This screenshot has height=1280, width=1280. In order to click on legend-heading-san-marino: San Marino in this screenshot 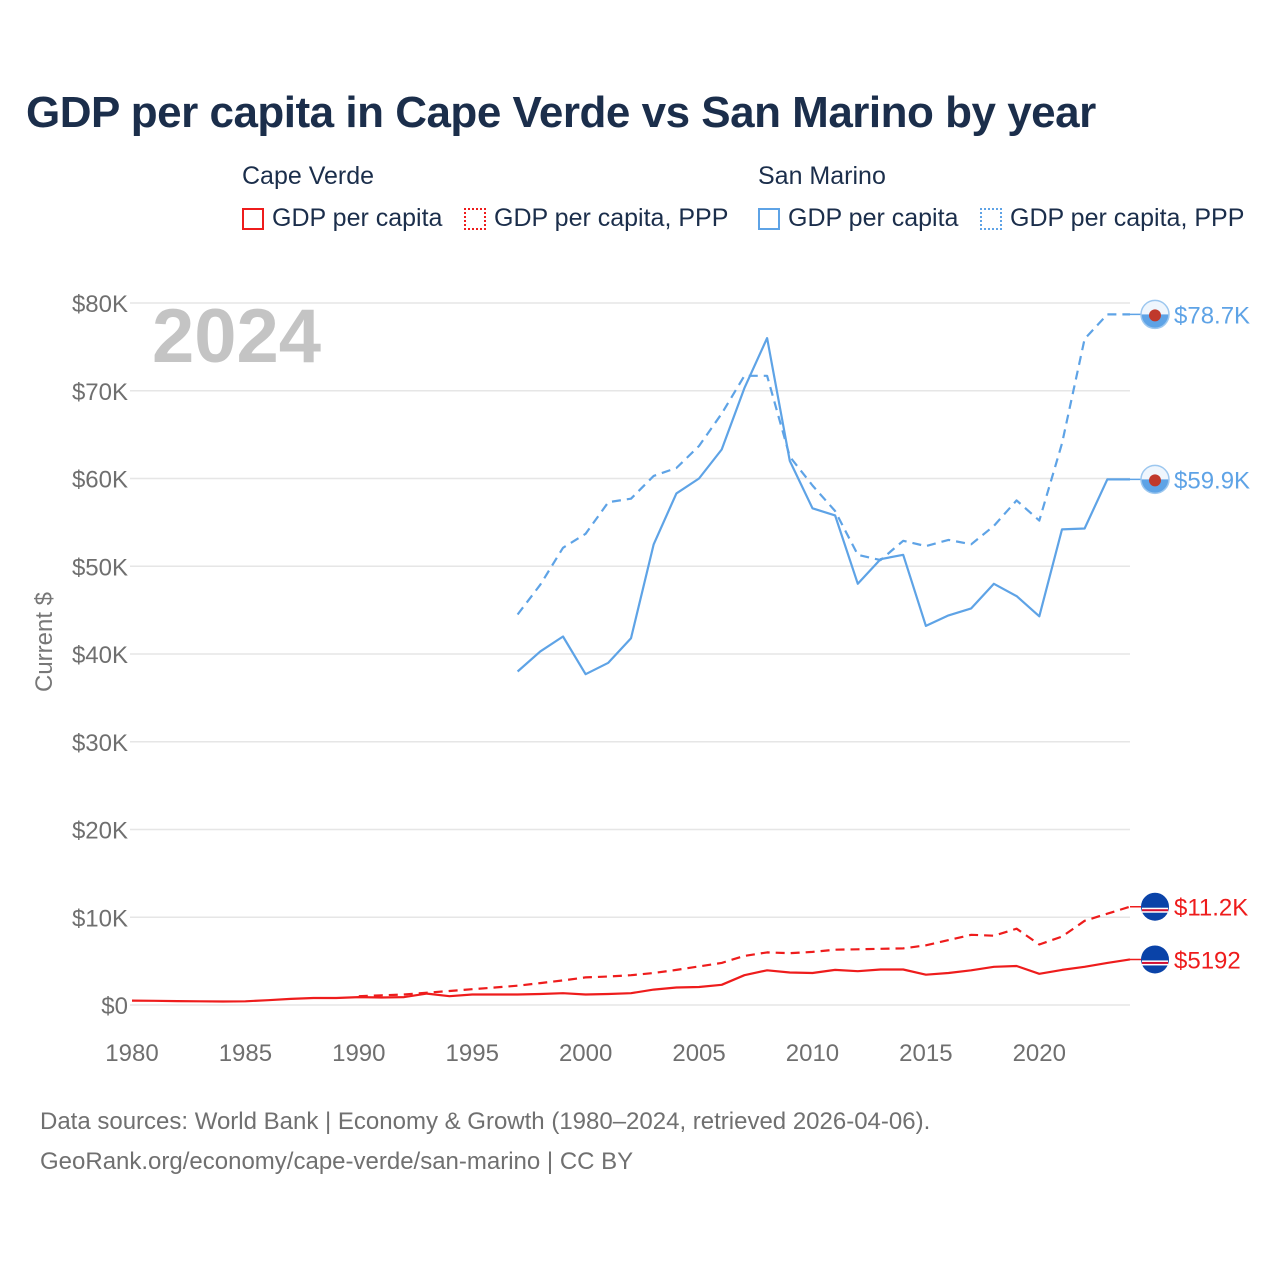, I will do `click(822, 176)`.